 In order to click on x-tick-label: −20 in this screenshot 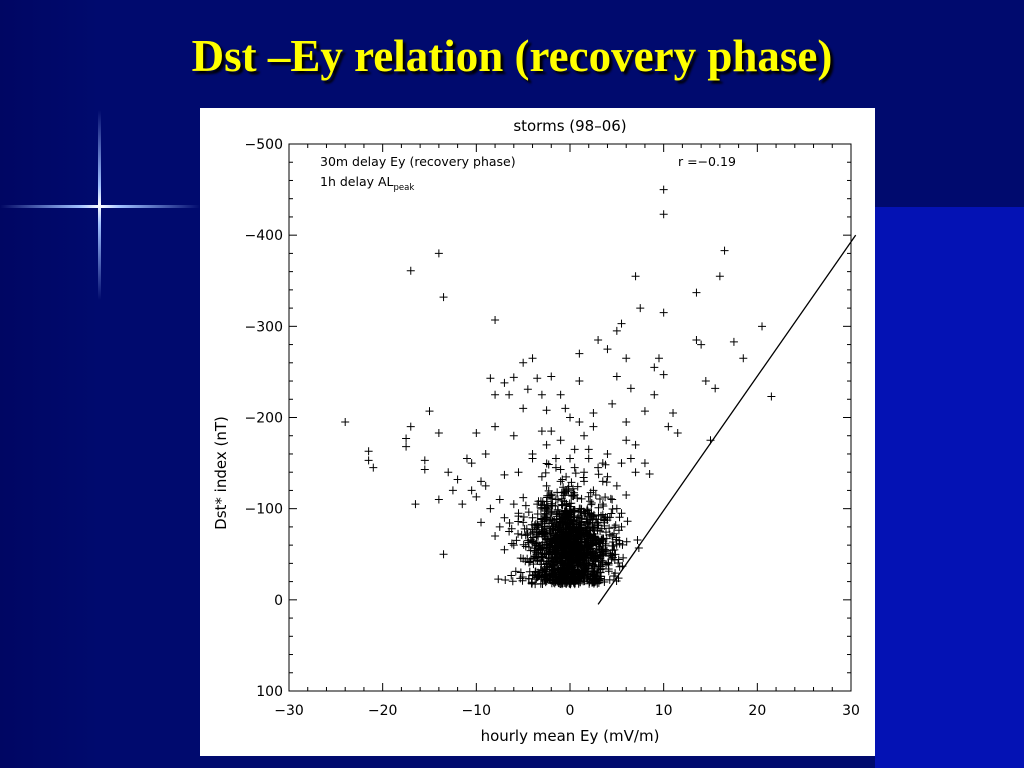, I will do `click(383, 711)`.